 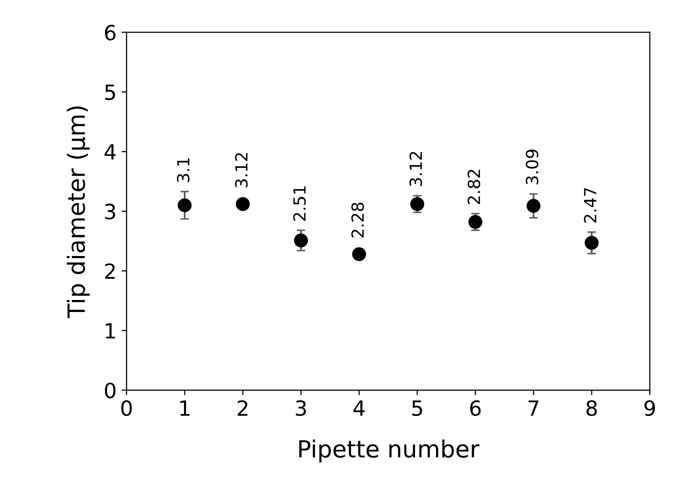 I want to click on y-axis-title: Tip diameter (µm), so click(x=78, y=212).